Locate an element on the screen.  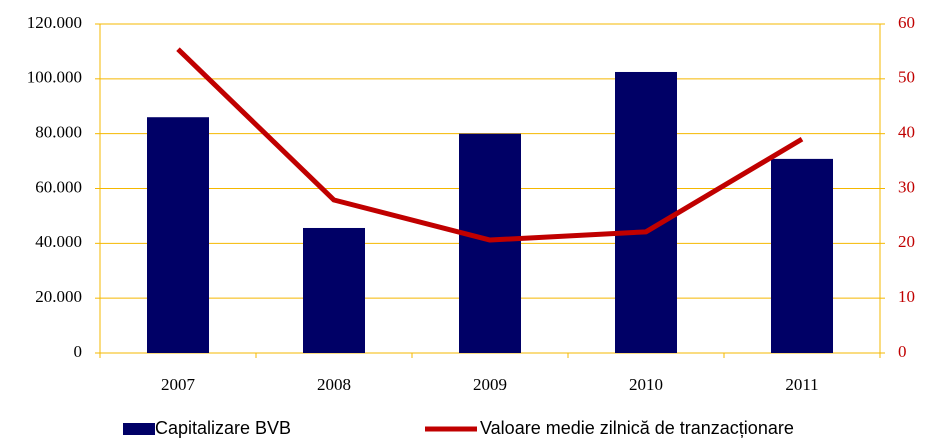
y2-tick-label: 20 is located at coordinates (906, 241).